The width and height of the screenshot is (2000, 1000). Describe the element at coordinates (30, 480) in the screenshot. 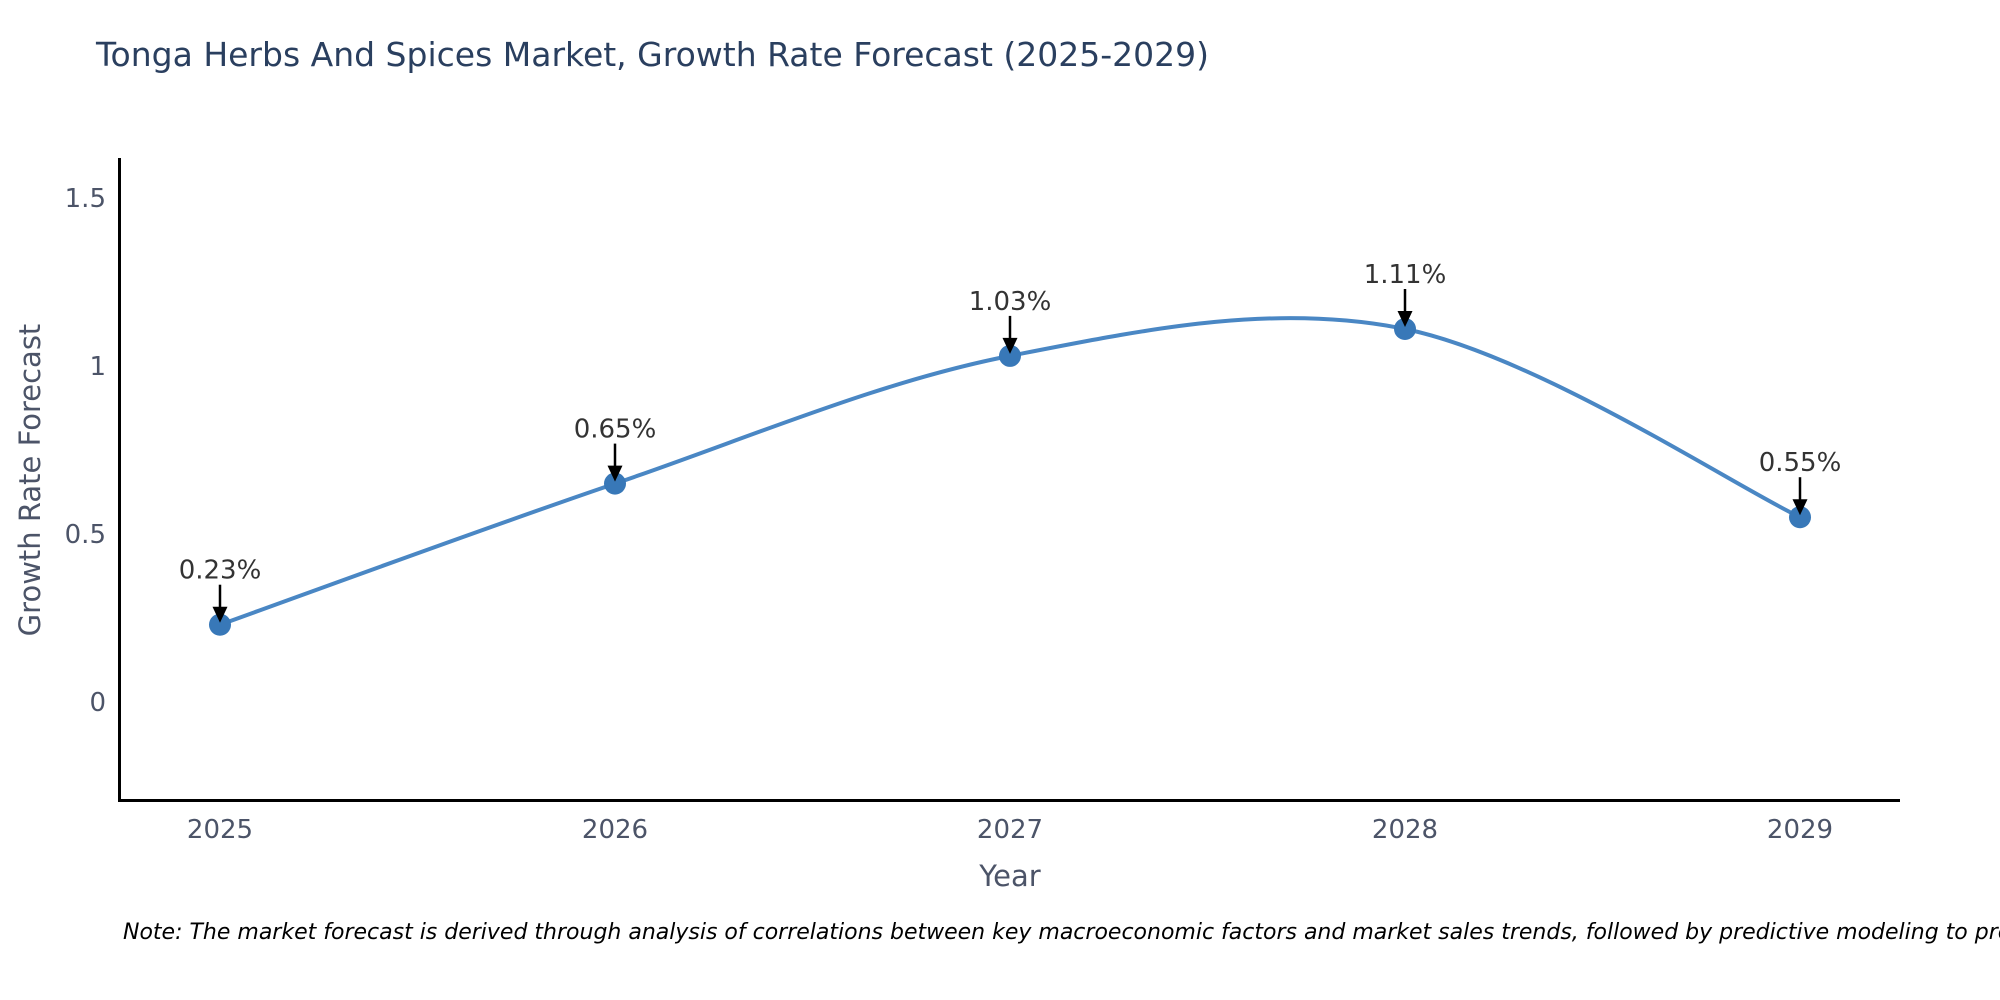

I see `y-axis-title: Growth Rate Forecast` at that location.